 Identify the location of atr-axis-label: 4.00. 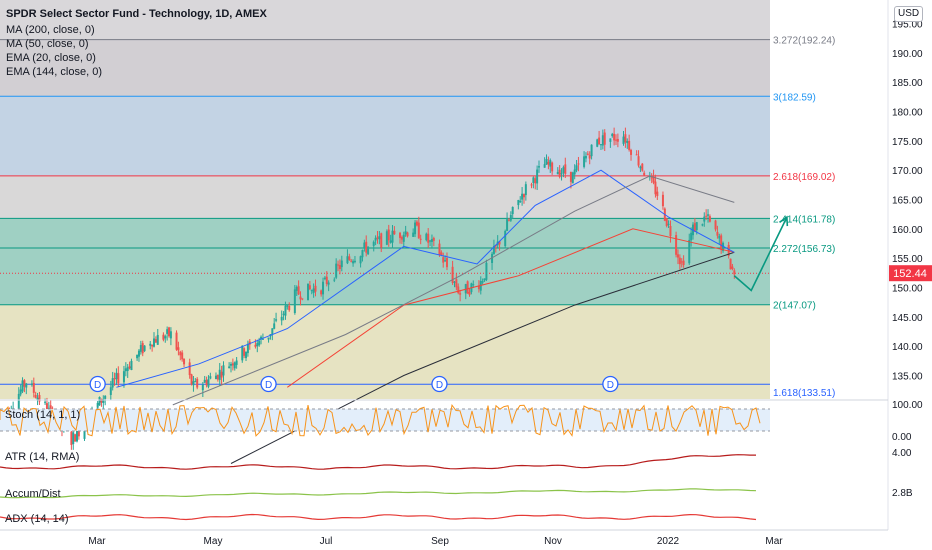
(902, 453).